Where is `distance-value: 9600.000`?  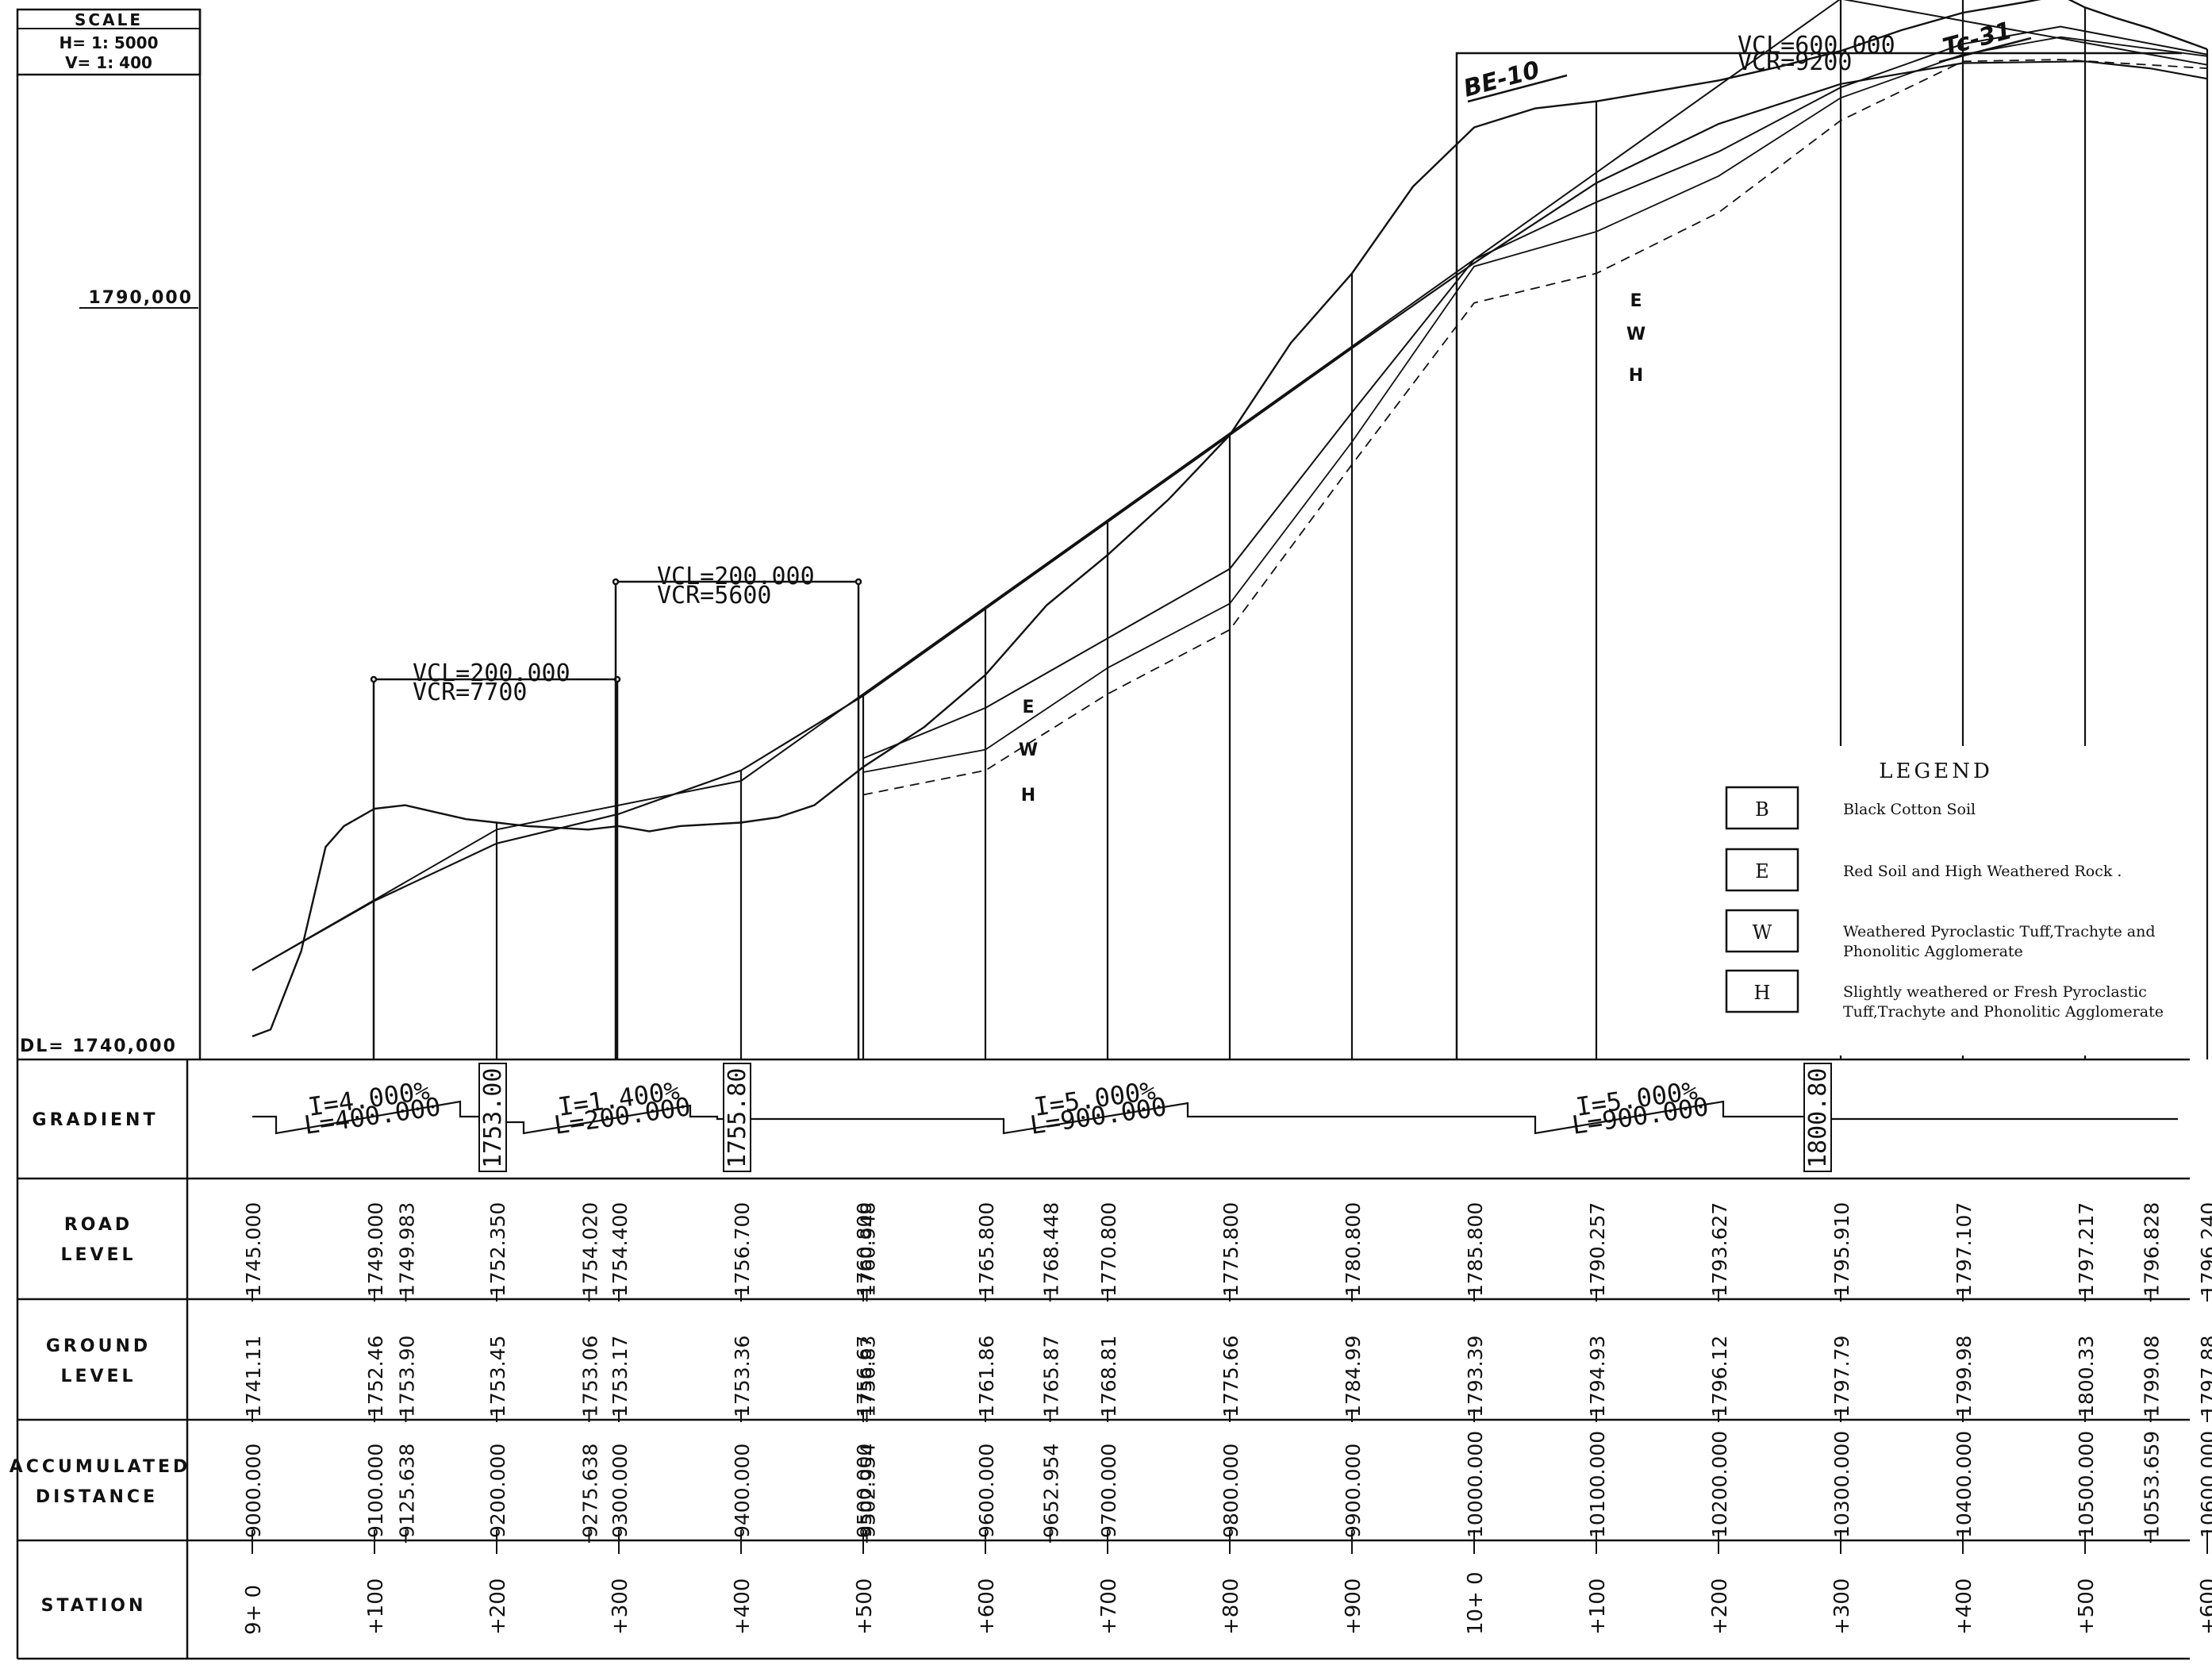
distance-value: 9600.000 is located at coordinates (986, 1491).